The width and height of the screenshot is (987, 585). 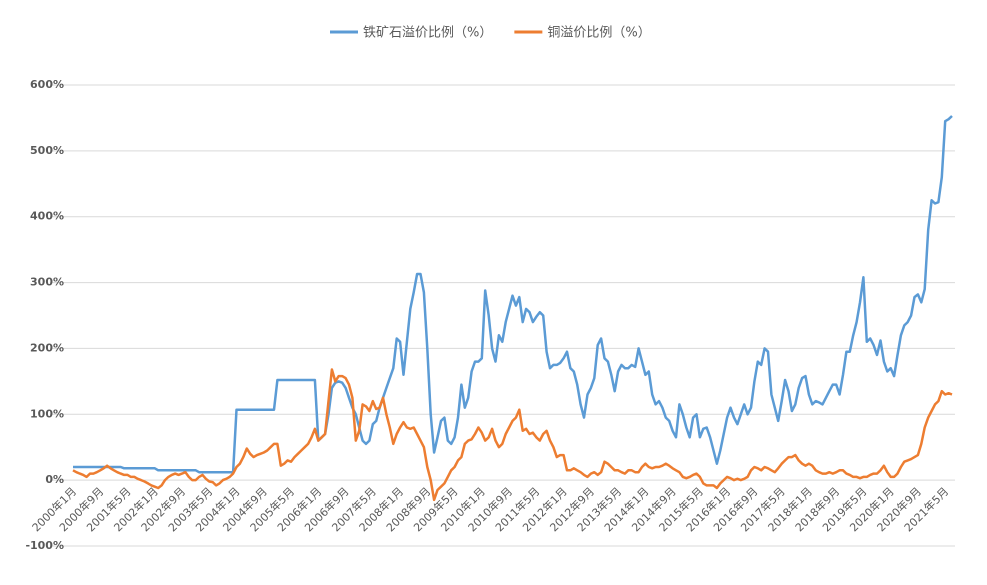 I want to click on y-tick-label: 200%, so click(x=47, y=347).